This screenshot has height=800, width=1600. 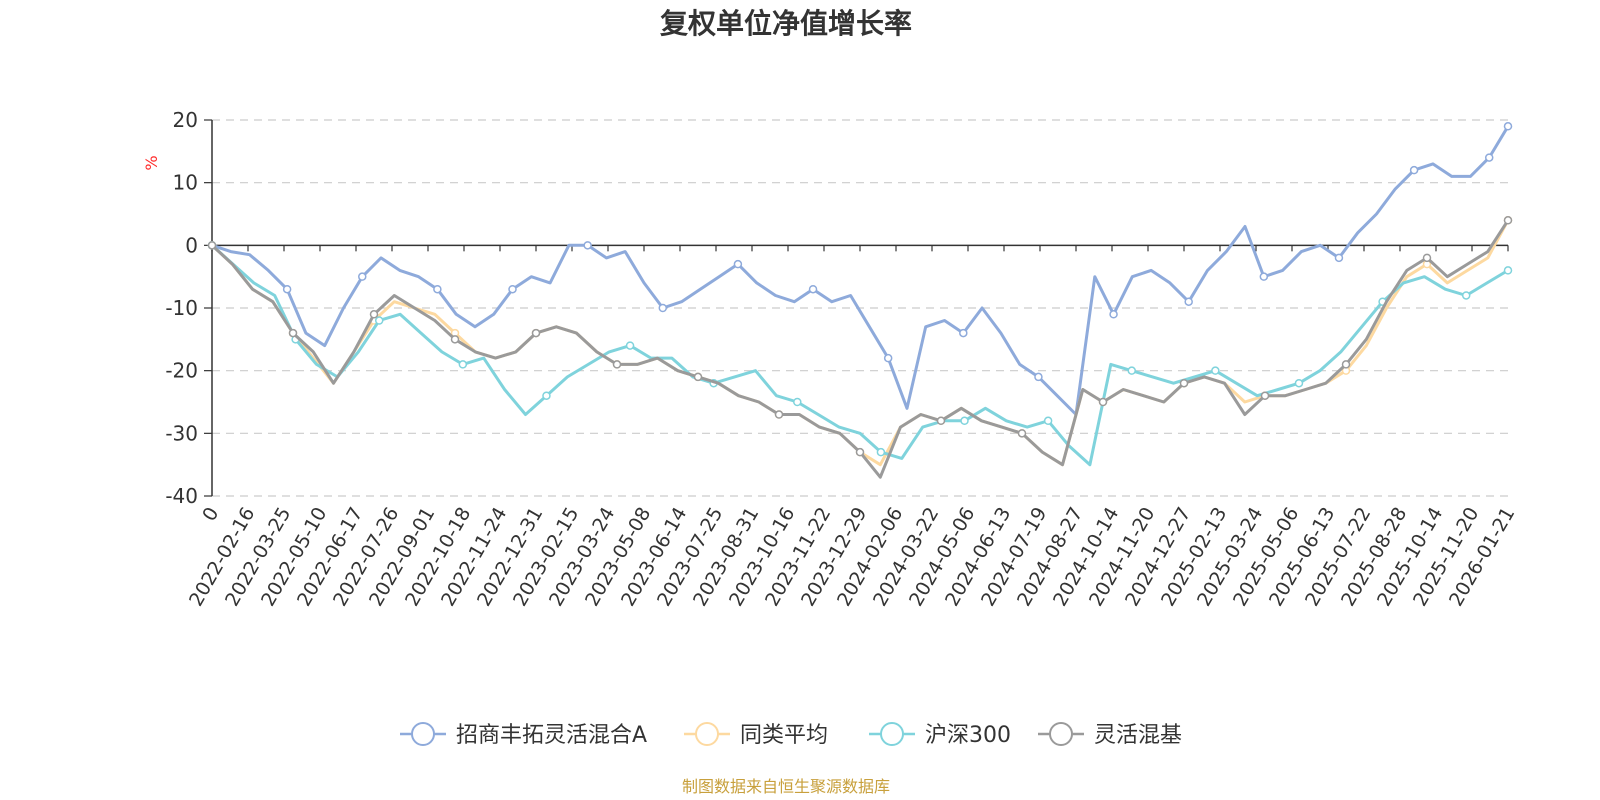 I want to click on legend-label: 灵活混基, so click(x=1138, y=735).